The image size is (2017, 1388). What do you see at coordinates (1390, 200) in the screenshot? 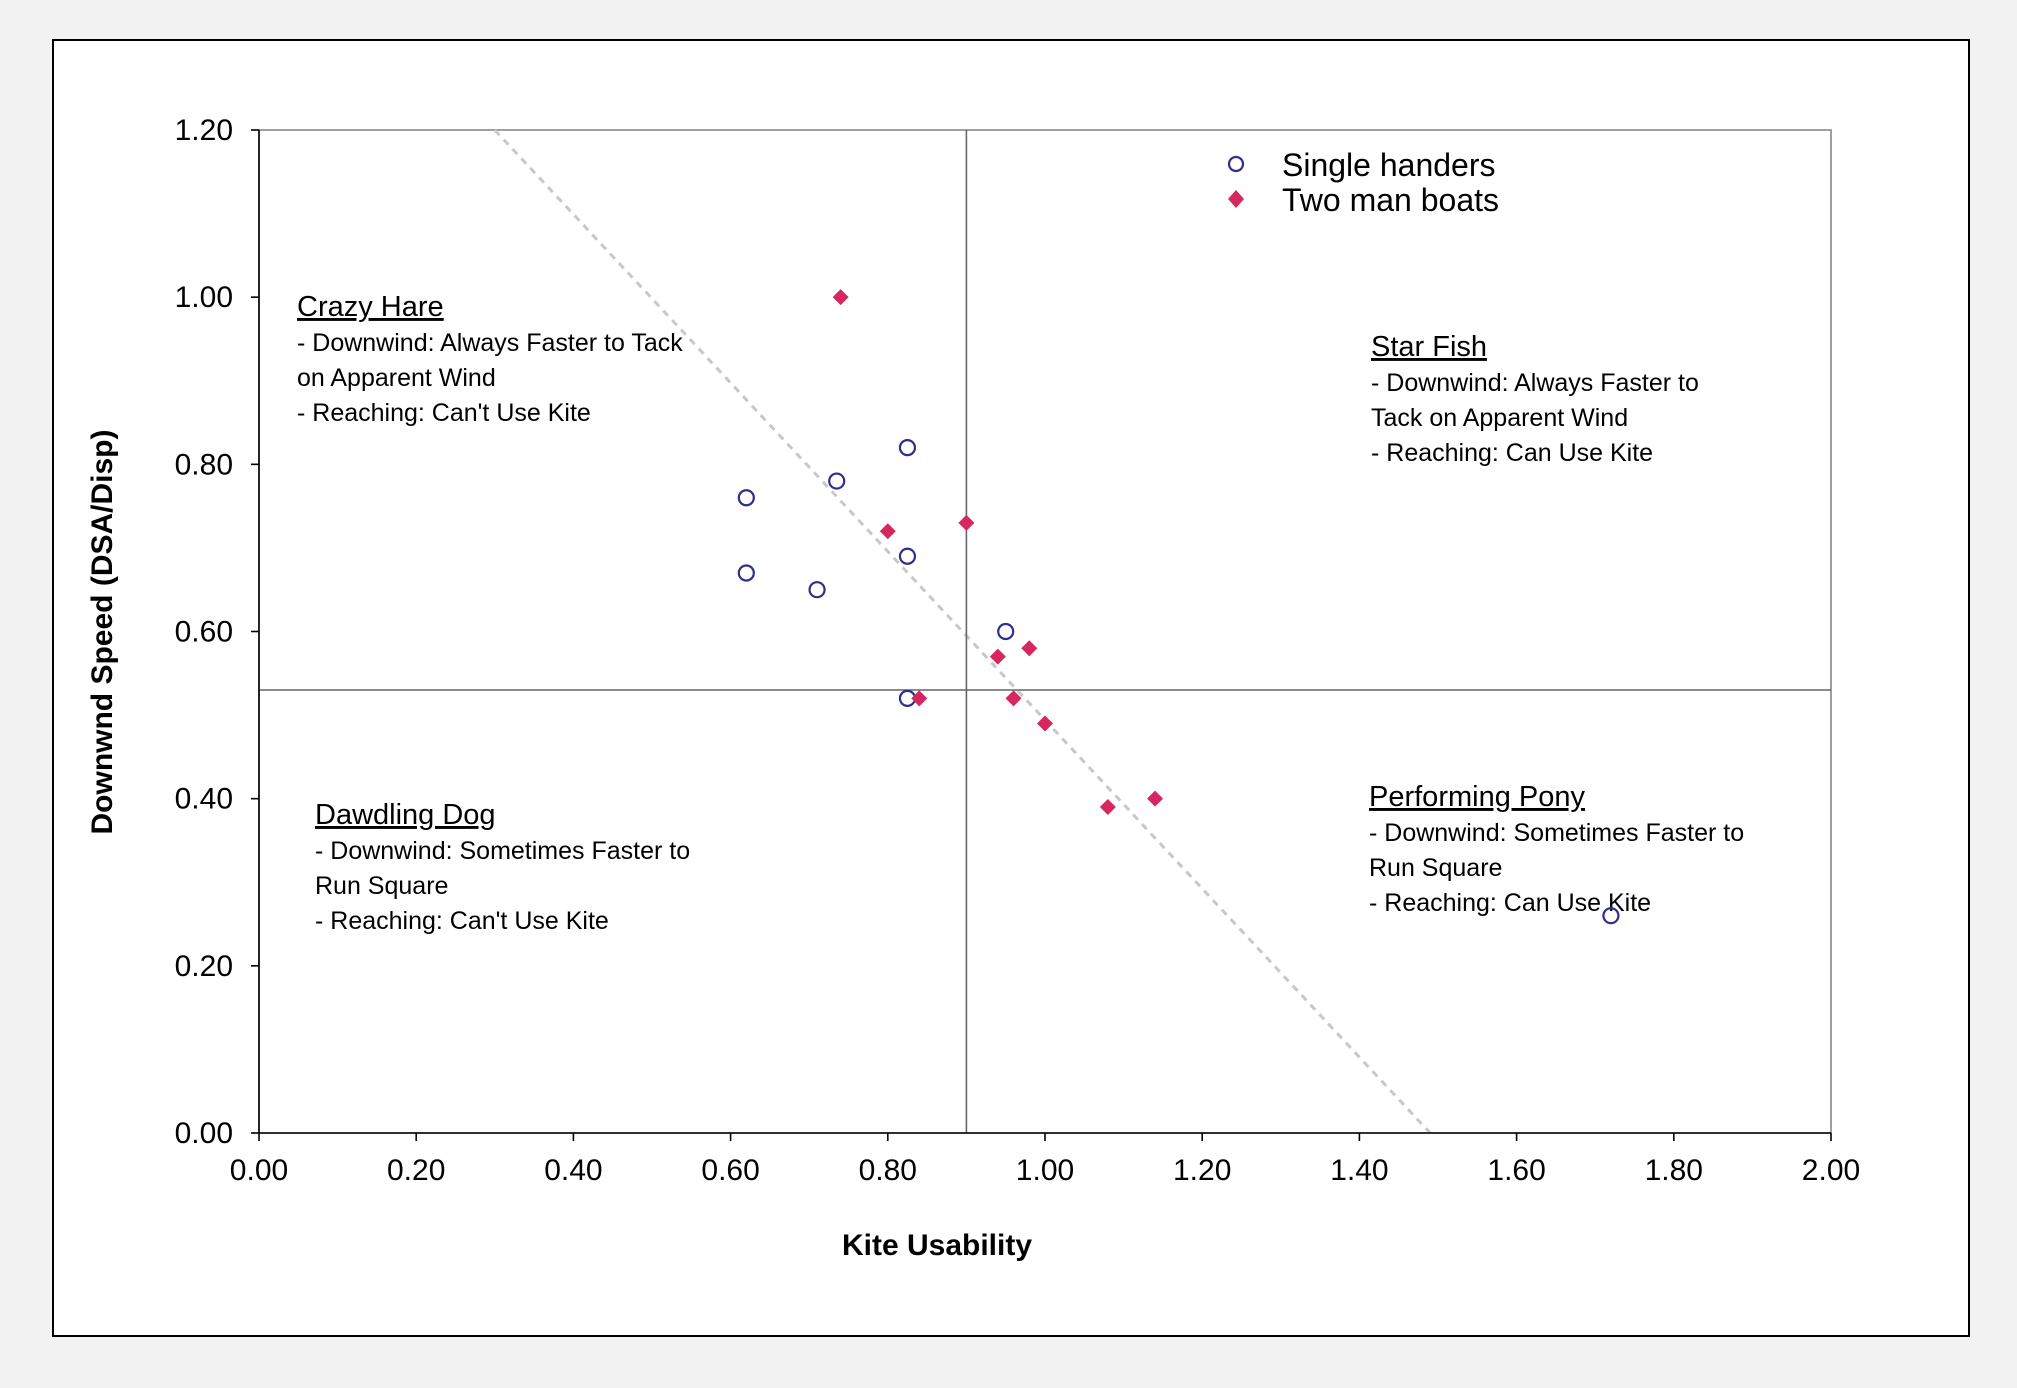
I see `legend-label: Two man boats` at bounding box center [1390, 200].